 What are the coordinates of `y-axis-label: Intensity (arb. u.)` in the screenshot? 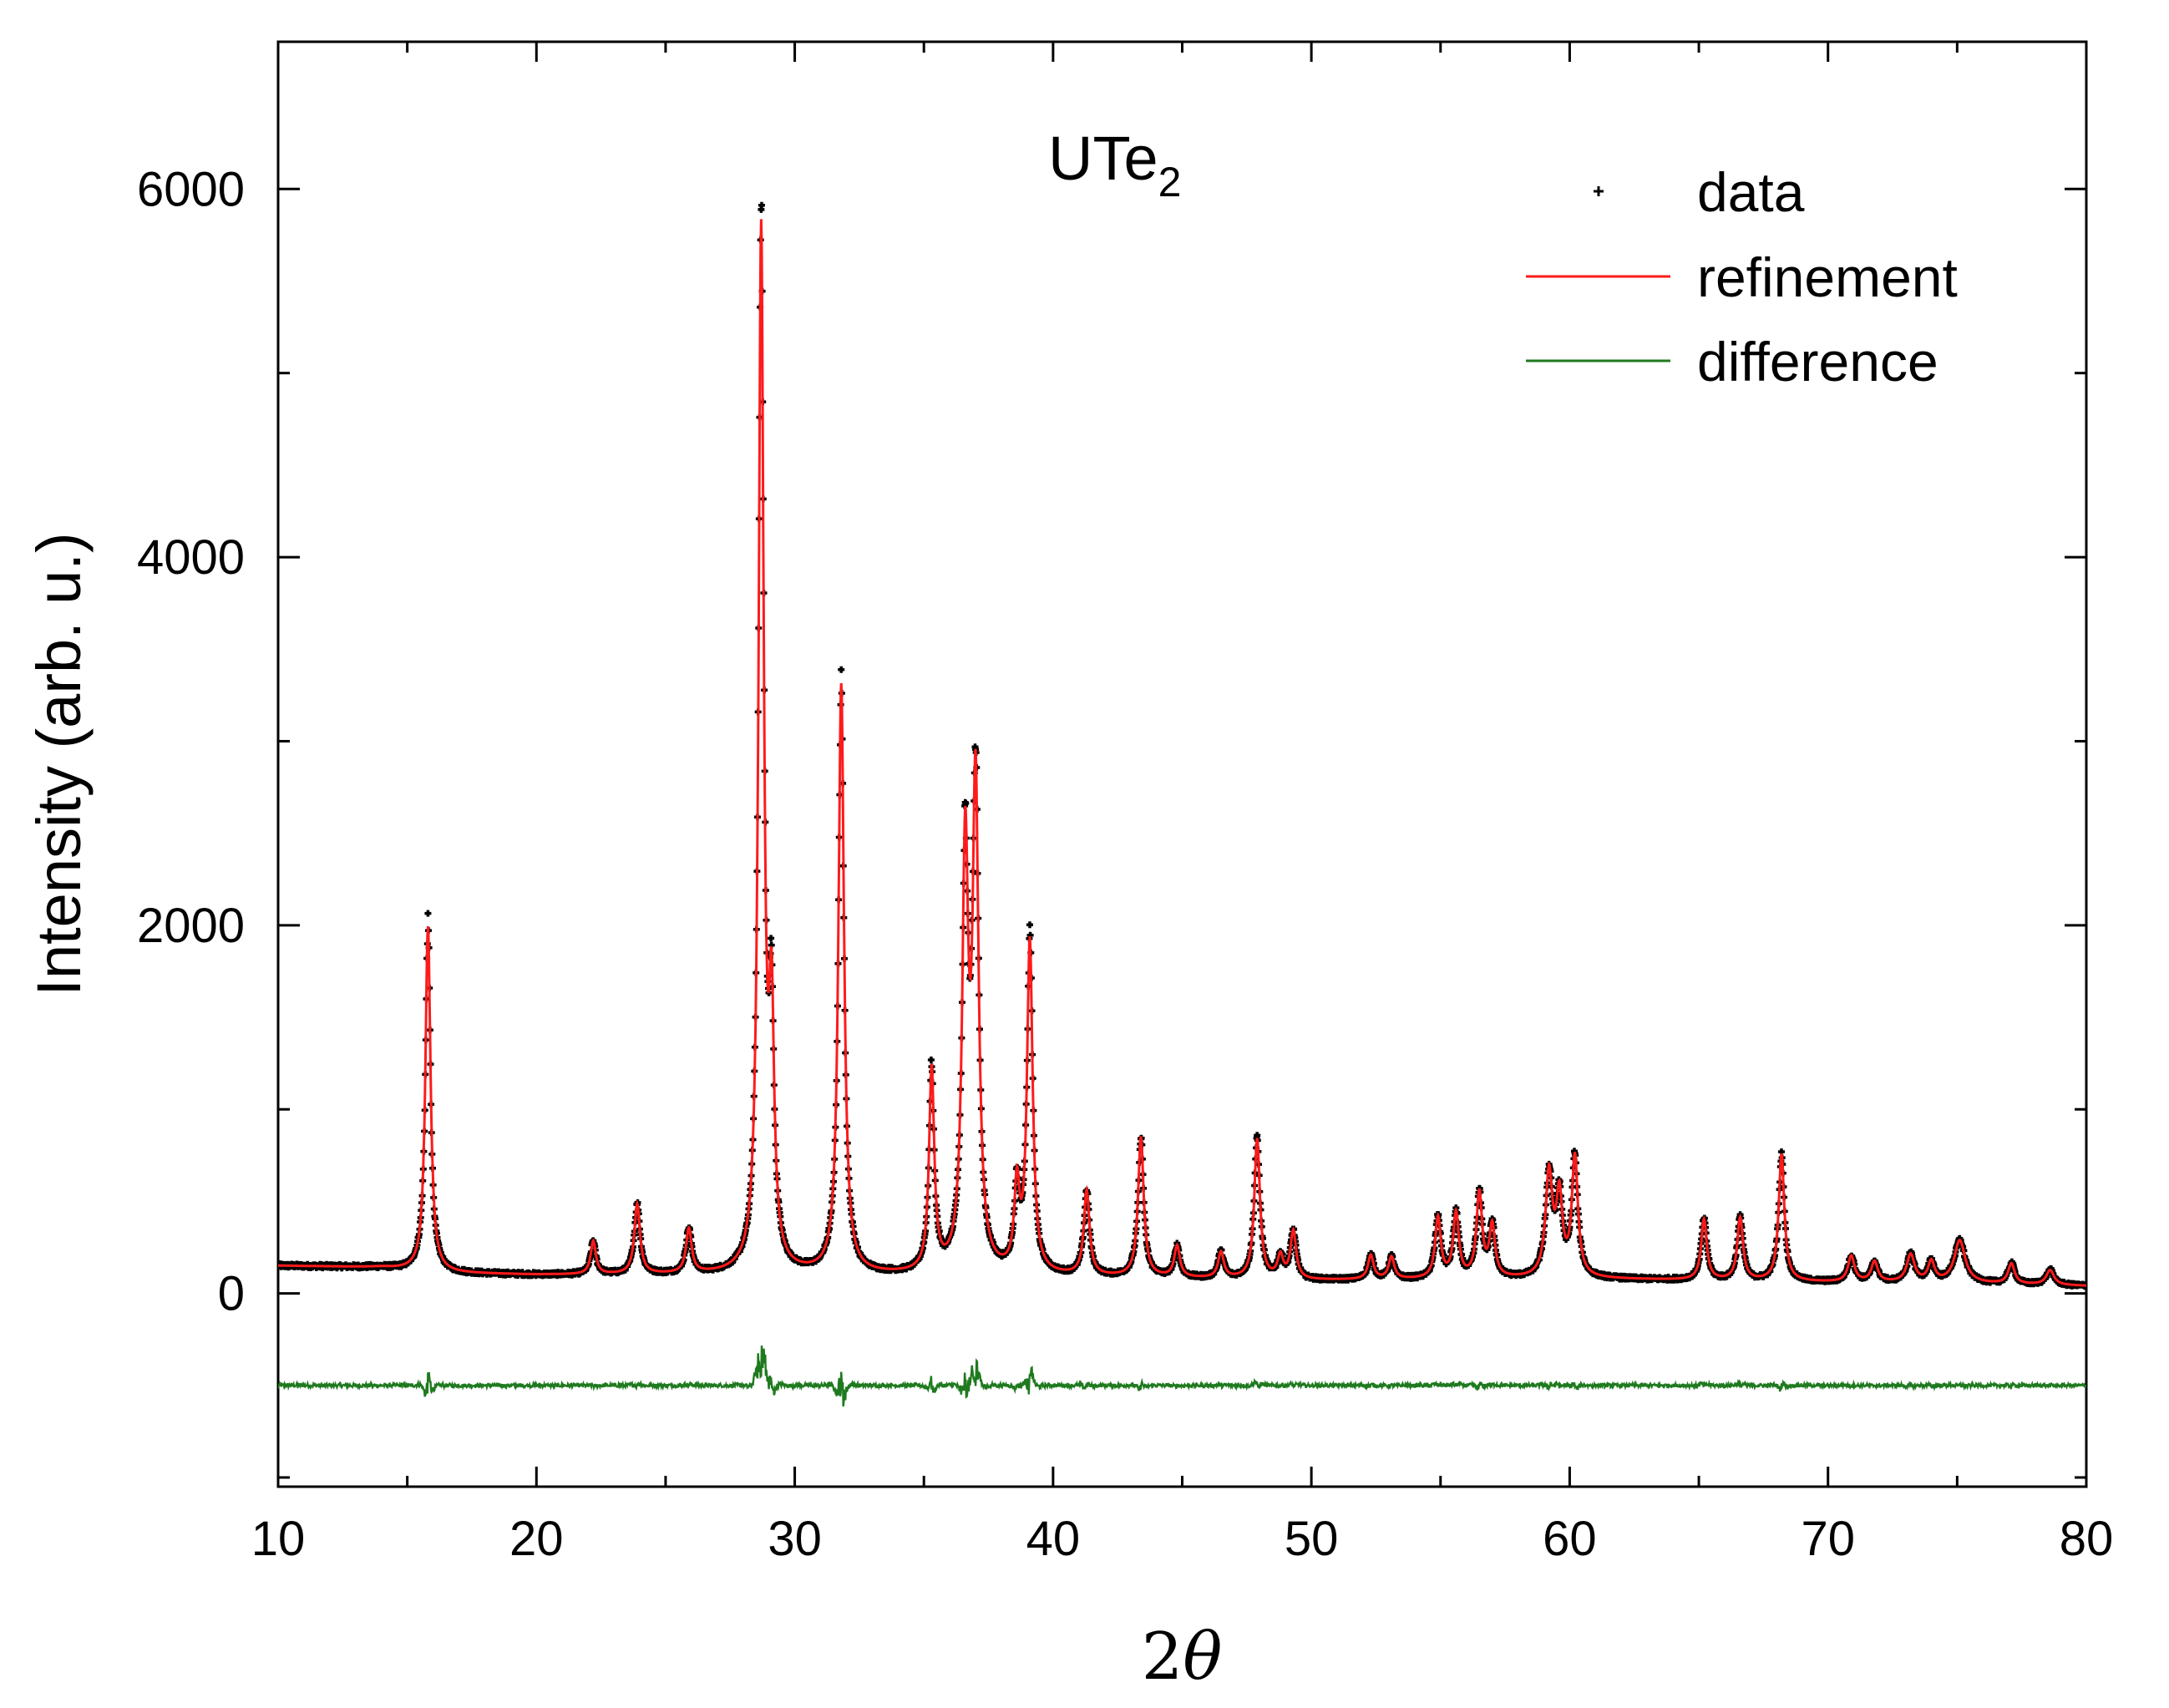 It's located at (59, 764).